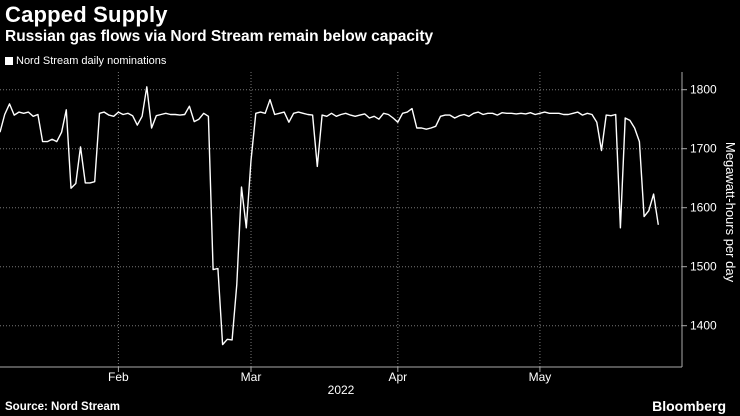 The height and width of the screenshot is (416, 740). What do you see at coordinates (63, 407) in the screenshot?
I see `source-note: Source: Nord Stream` at bounding box center [63, 407].